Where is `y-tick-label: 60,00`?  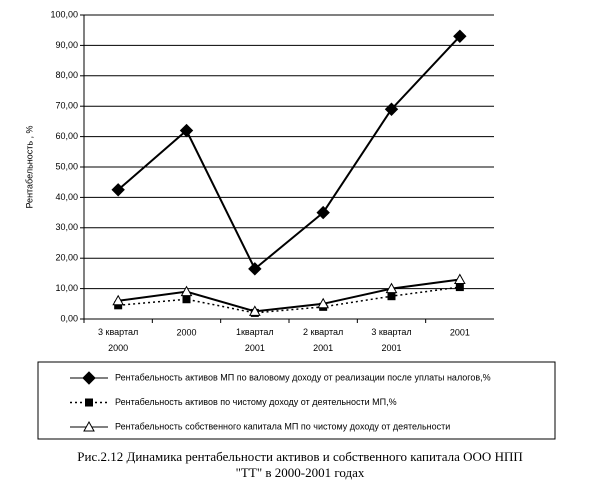 y-tick-label: 60,00 is located at coordinates (66, 136).